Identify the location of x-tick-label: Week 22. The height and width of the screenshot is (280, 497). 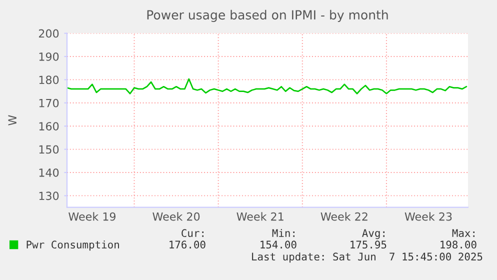
(344, 216).